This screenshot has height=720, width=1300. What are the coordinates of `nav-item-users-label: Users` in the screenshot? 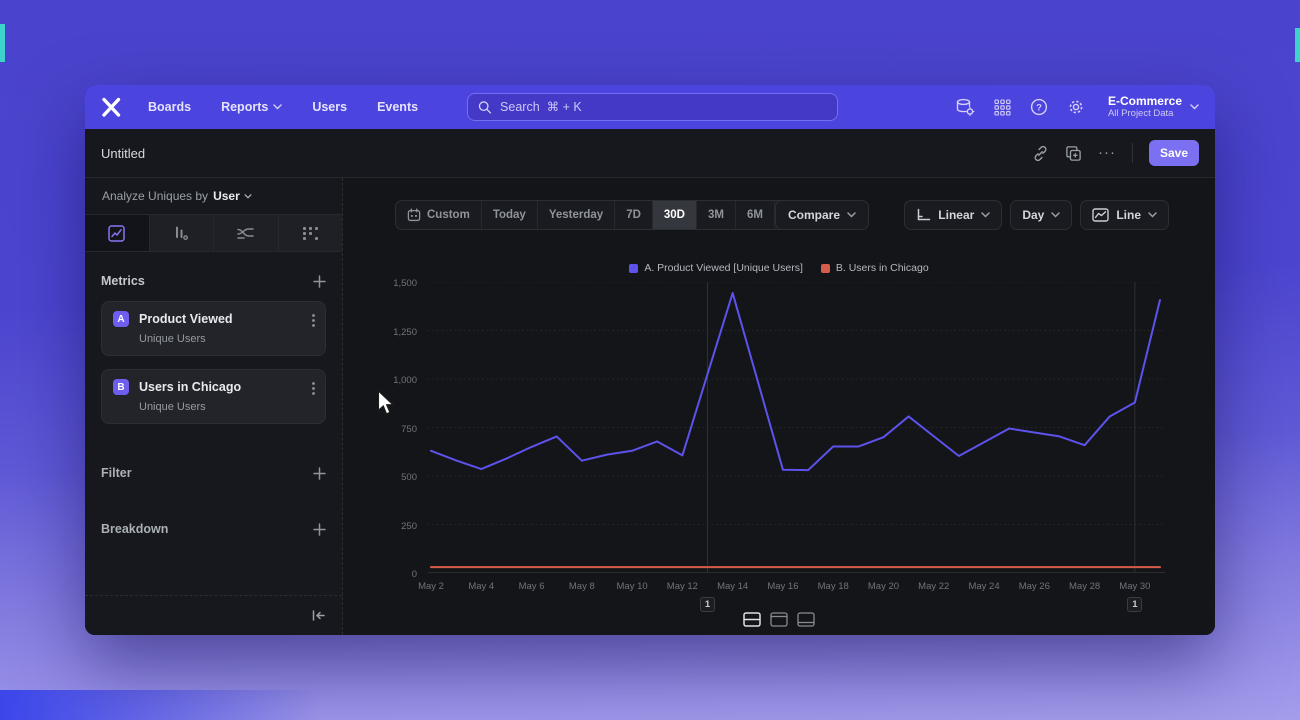 It's located at (330, 107).